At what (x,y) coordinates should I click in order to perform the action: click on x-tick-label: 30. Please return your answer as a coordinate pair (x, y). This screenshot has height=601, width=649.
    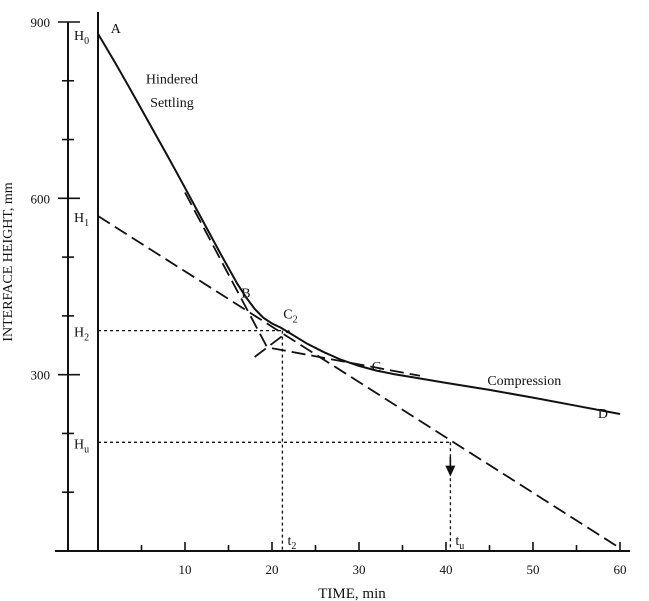
    Looking at the image, I should click on (359, 569).